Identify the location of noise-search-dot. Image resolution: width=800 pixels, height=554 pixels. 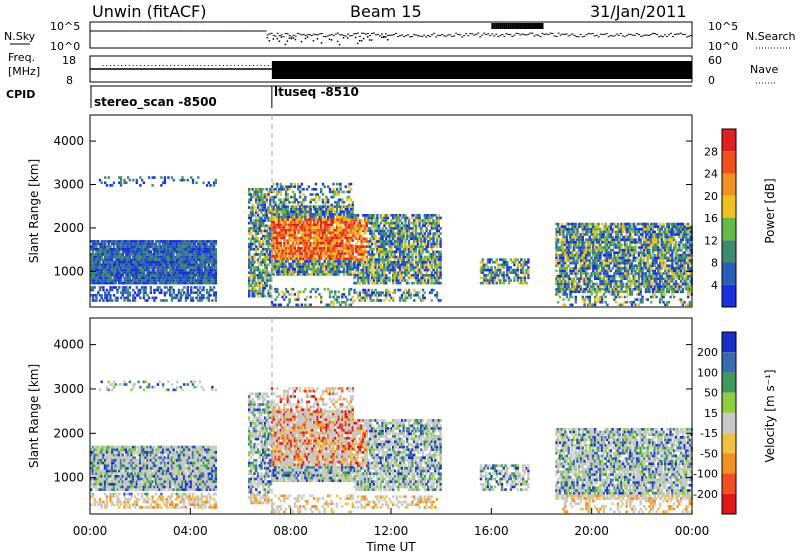
(337, 41).